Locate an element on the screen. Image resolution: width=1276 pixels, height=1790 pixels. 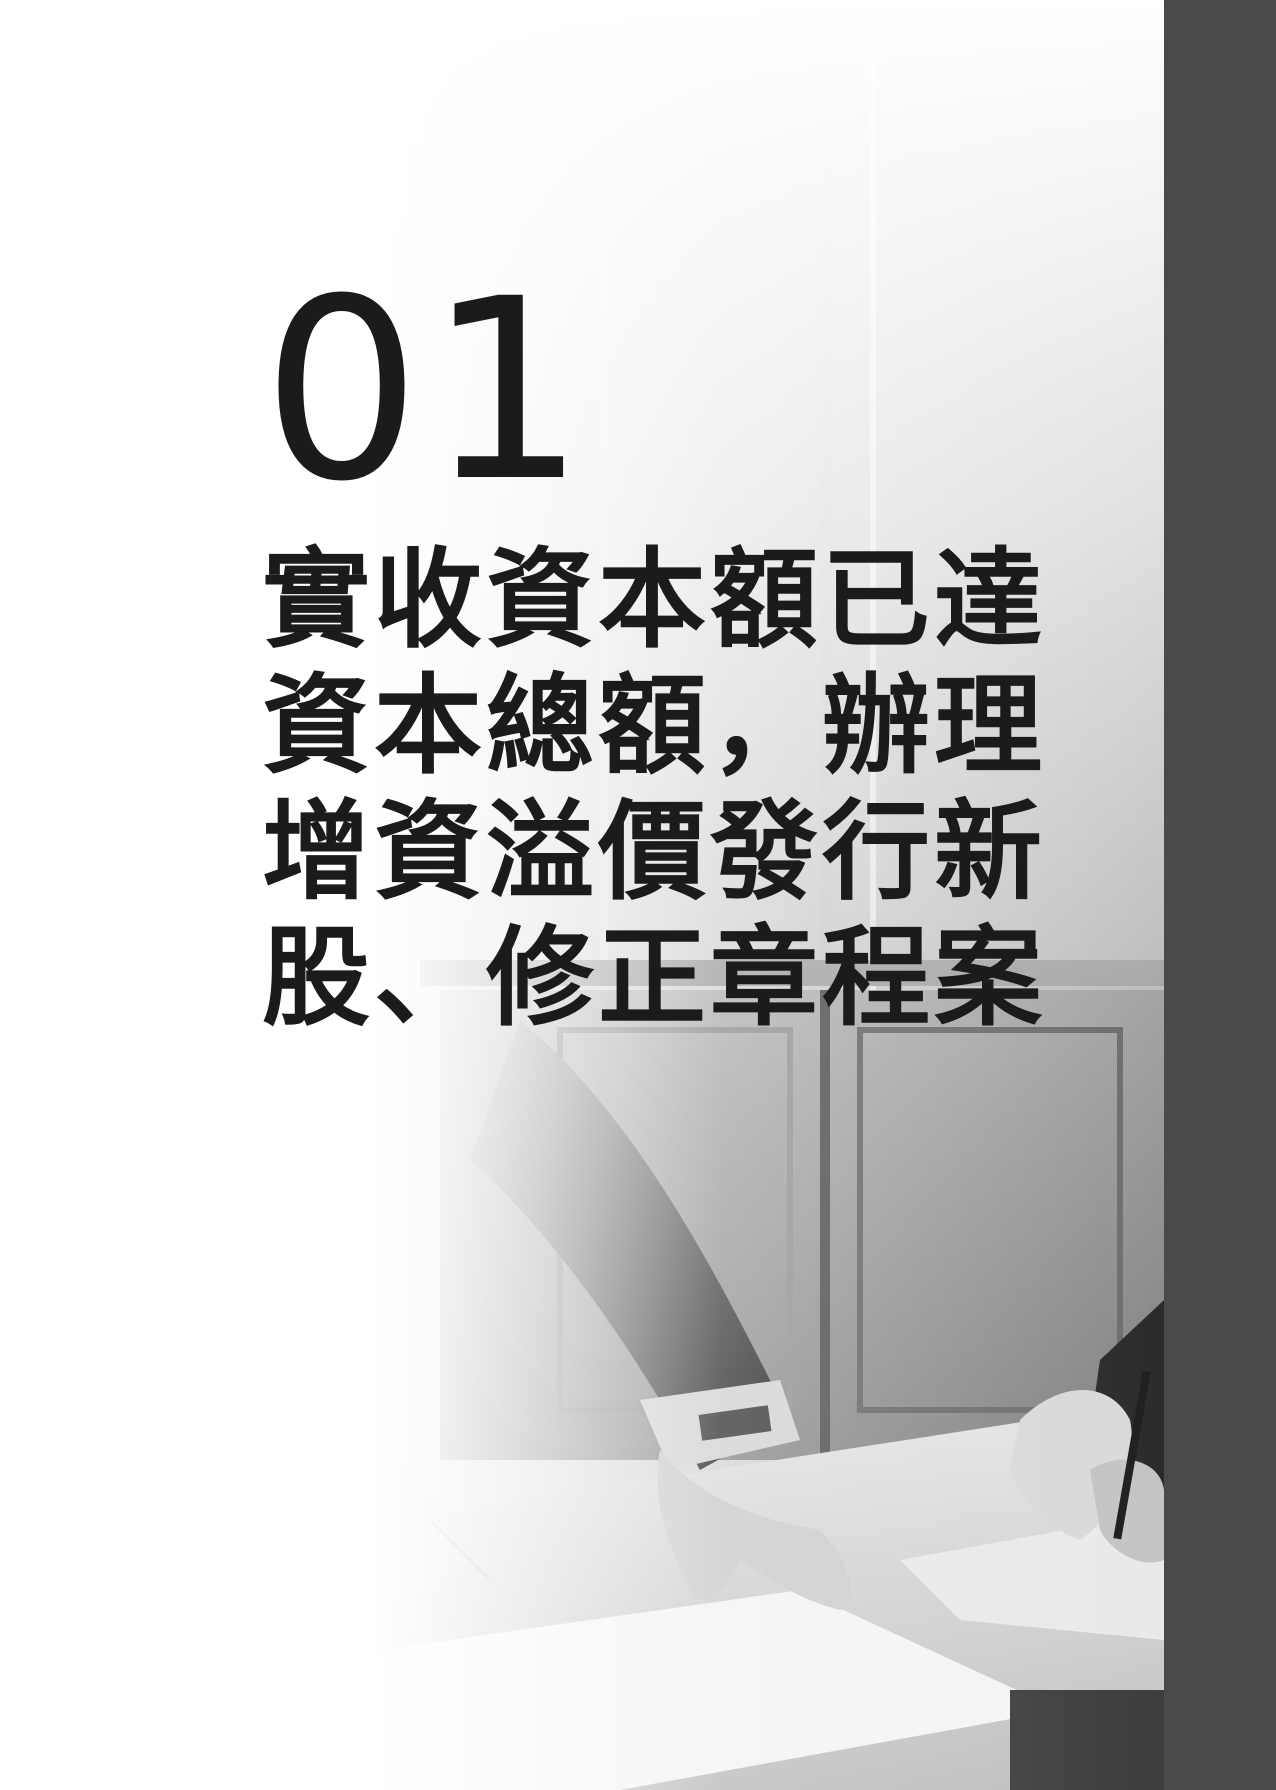
side-bar is located at coordinates (1220, 895).